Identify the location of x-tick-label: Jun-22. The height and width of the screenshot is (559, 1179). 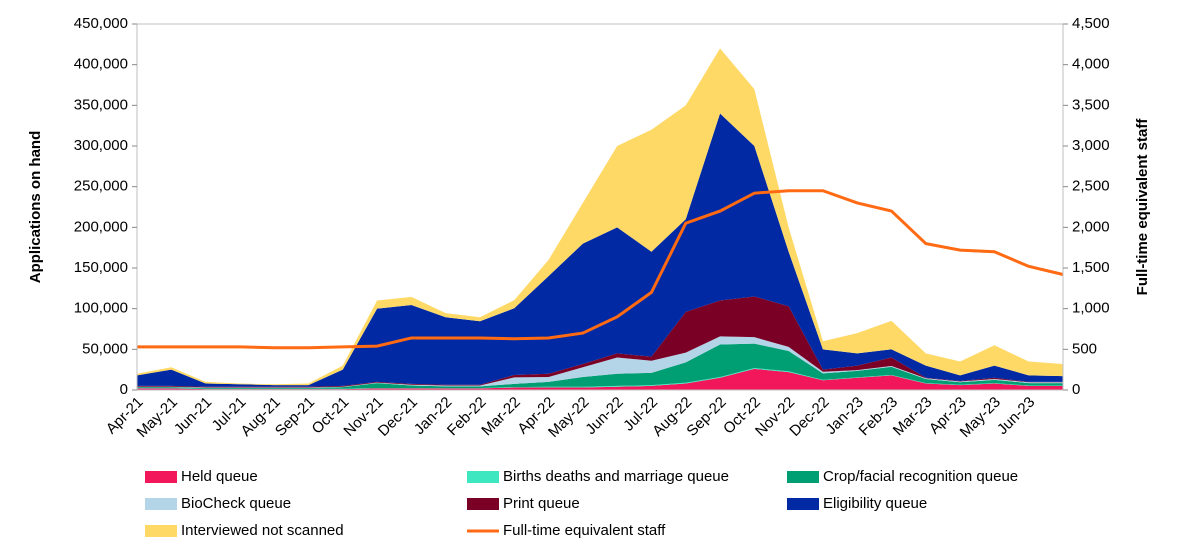
(604, 416).